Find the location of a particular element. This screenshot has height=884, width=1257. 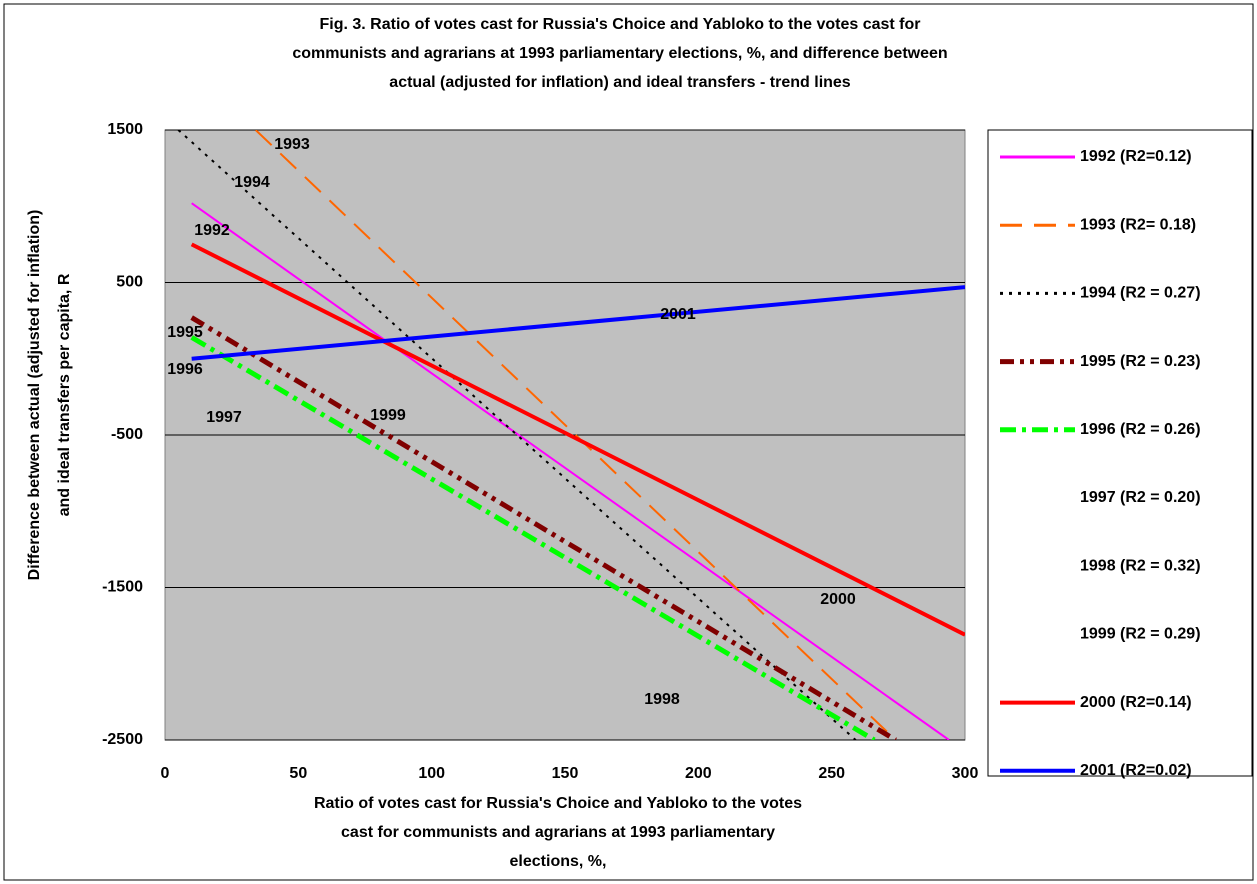

x-tick-label: 250 is located at coordinates (831, 773).